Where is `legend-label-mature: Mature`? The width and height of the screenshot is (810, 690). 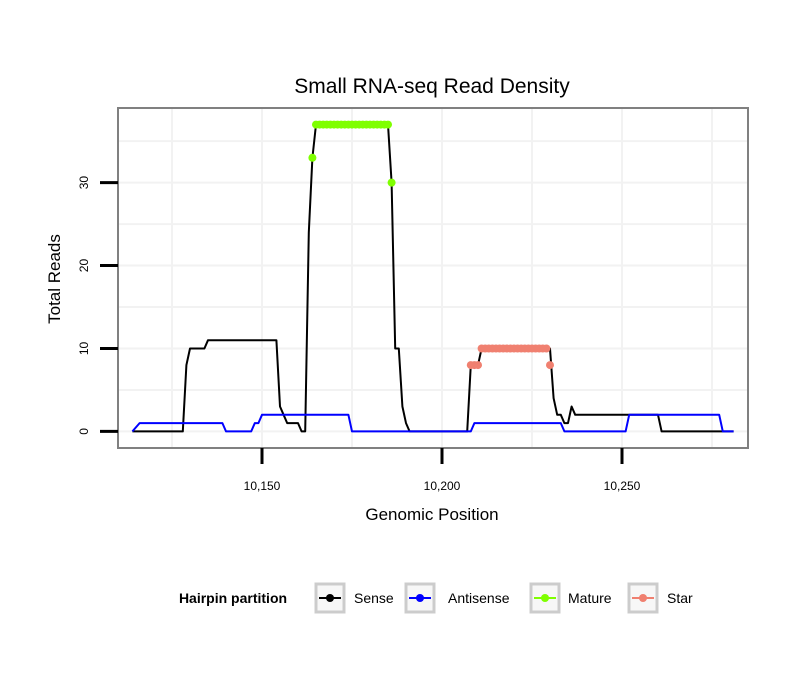 legend-label-mature: Mature is located at coordinates (590, 598).